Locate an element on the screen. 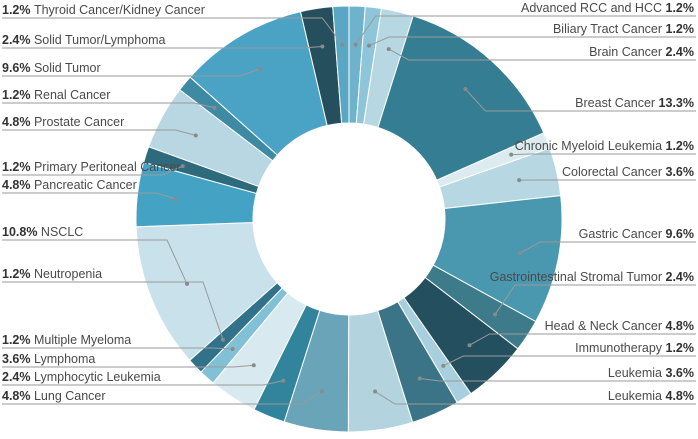  slice-label-thyroid-cancer-kidney-cancer: 1.2% Thyroid Cancer/Kidney Cancer is located at coordinates (103, 10).